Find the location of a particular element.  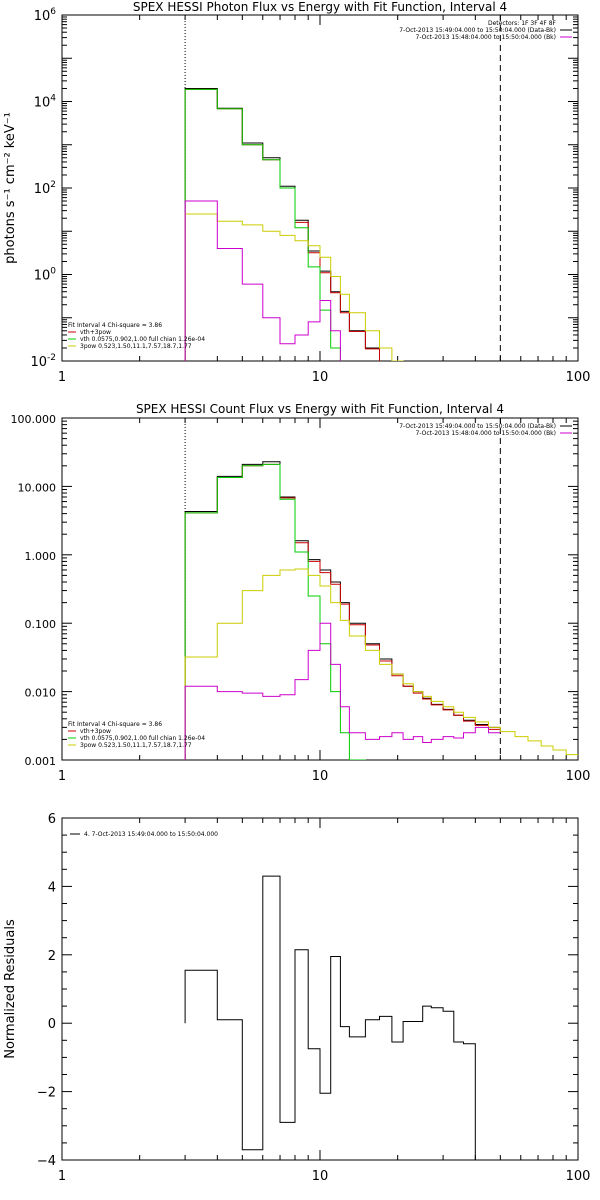

y-tick-label: 10⁰ is located at coordinates (45, 275).